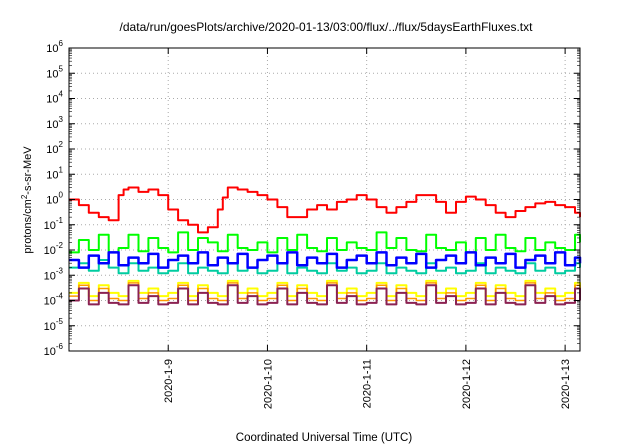 Image resolution: width=640 pixels, height=448 pixels. Describe the element at coordinates (61, 68) in the screenshot. I see `y-tick-label-exponent: 5` at that location.